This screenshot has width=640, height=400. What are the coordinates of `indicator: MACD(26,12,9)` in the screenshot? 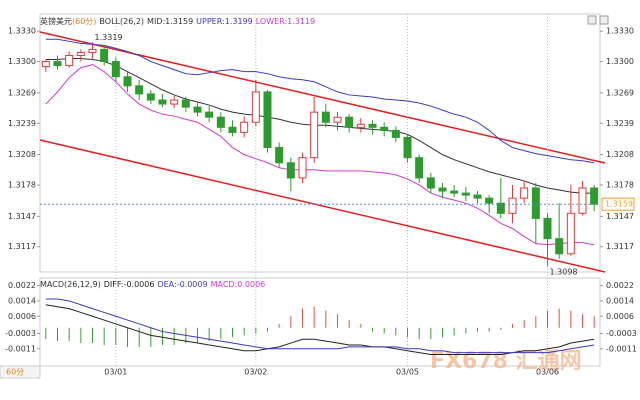 It's located at (70, 284).